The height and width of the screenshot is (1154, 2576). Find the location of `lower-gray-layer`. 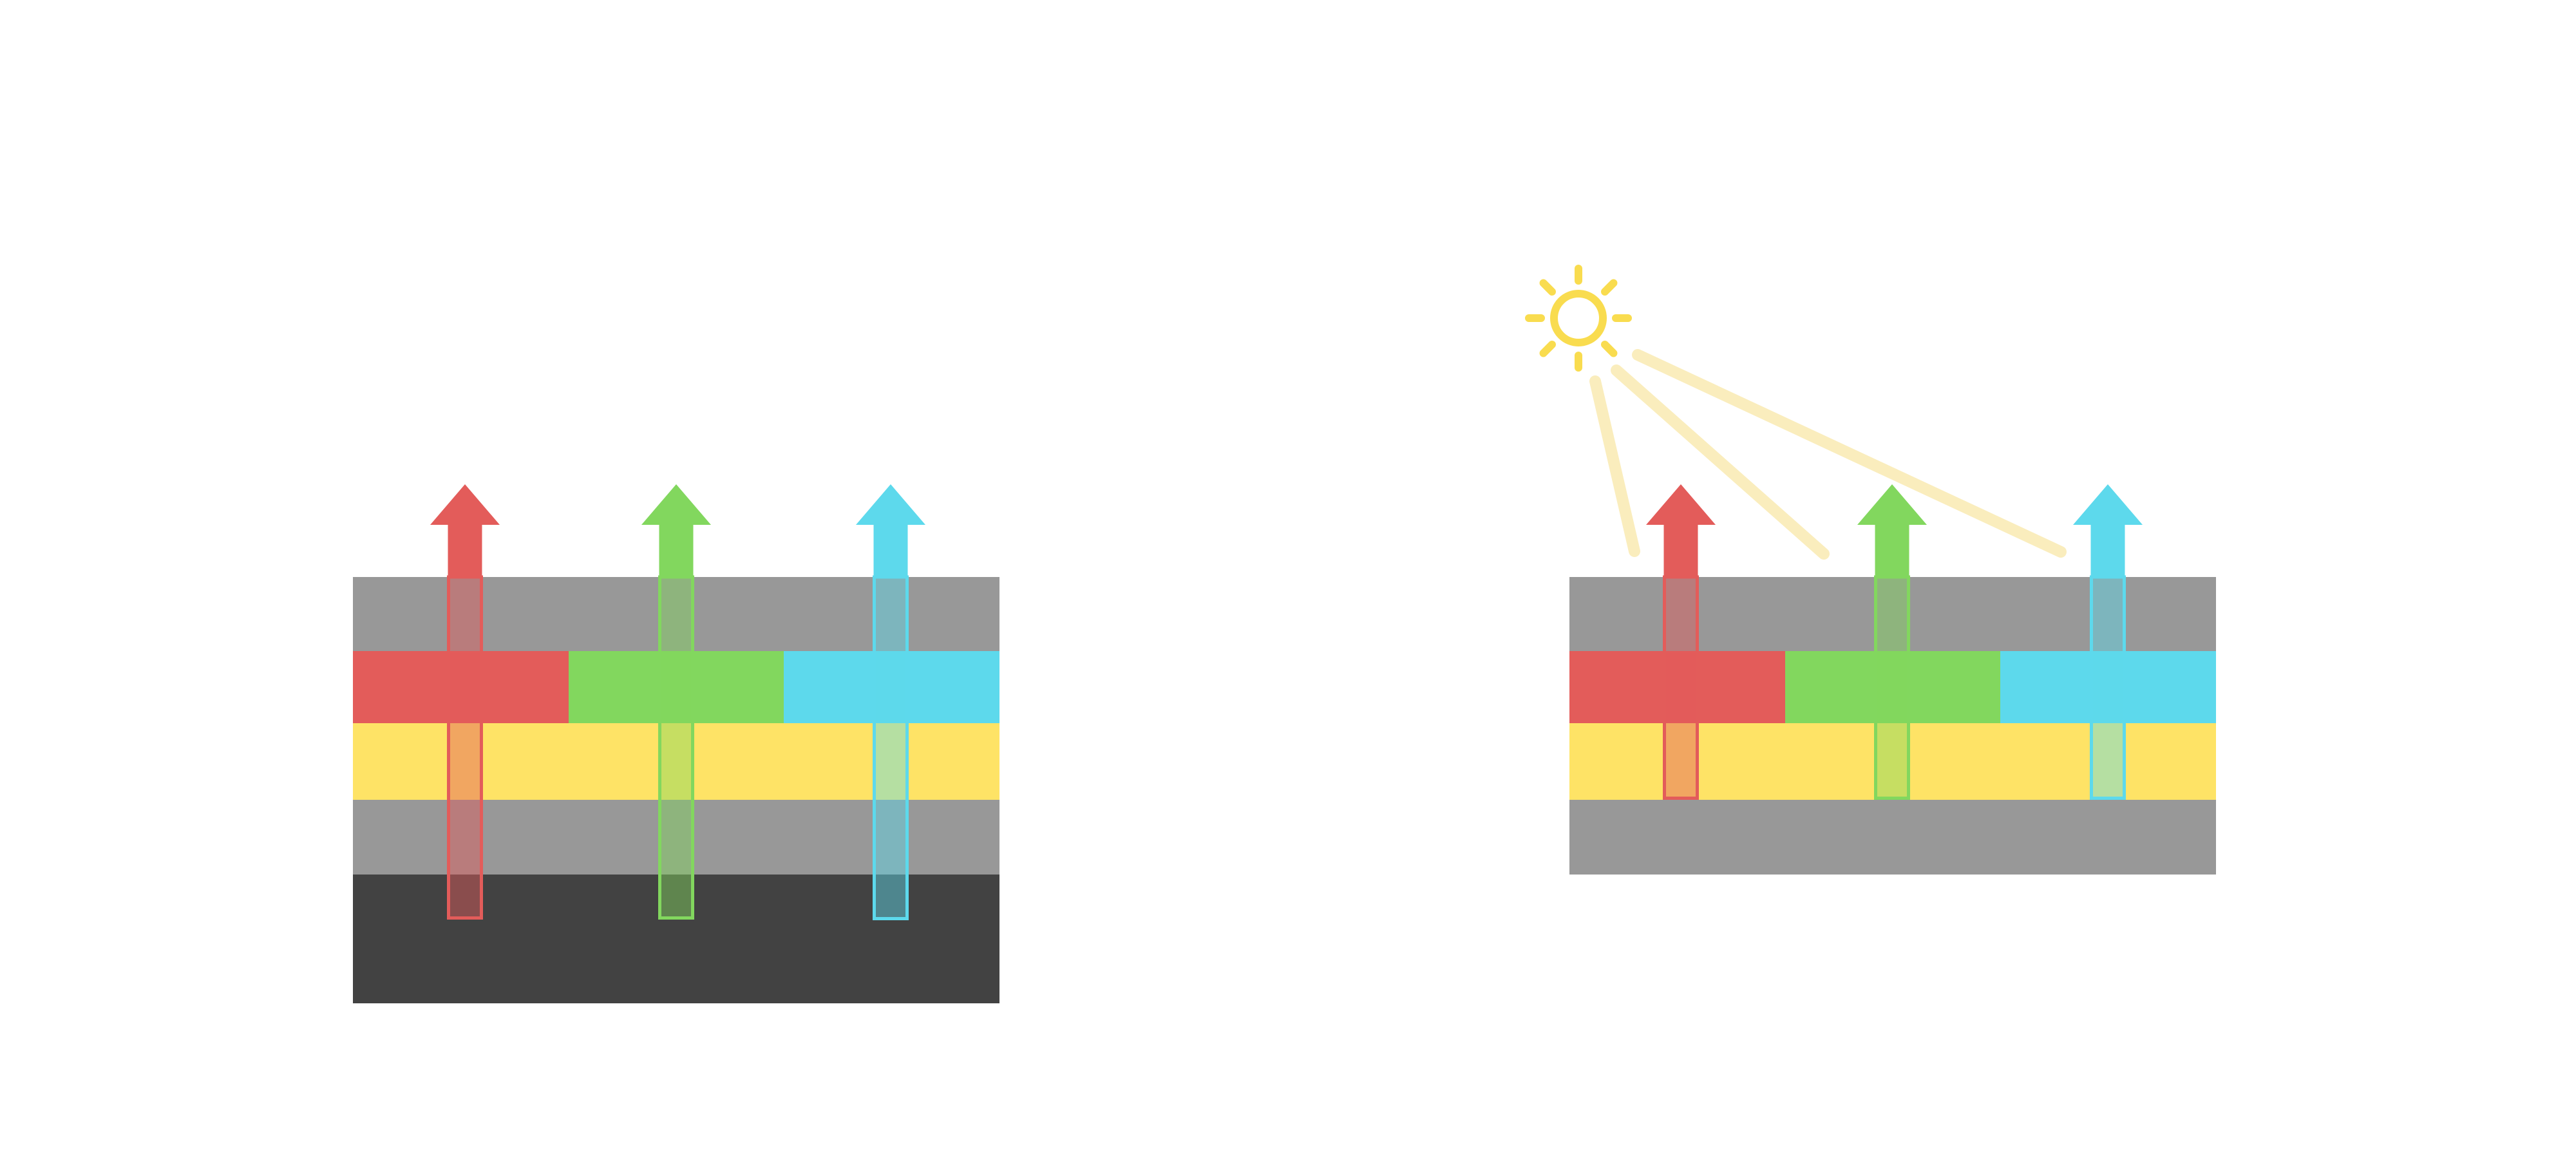

lower-gray-layer is located at coordinates (676, 837).